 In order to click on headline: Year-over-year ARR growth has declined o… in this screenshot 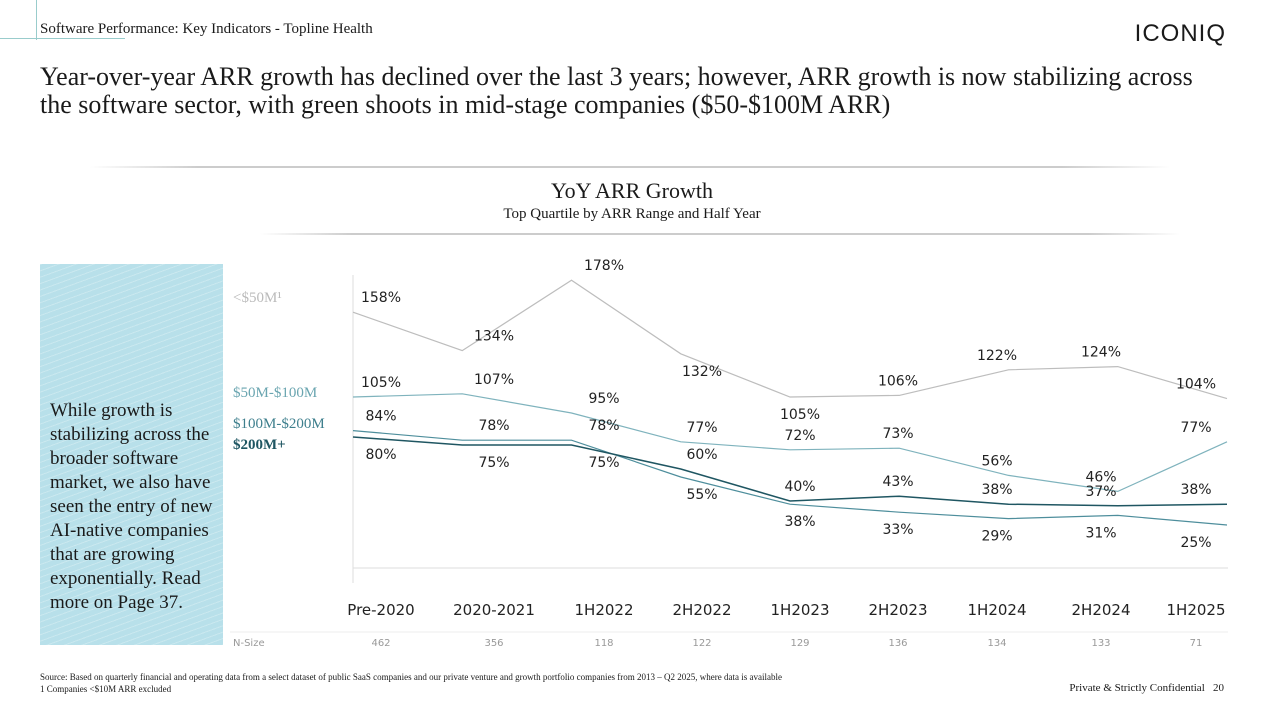, I will do `click(616, 90)`.